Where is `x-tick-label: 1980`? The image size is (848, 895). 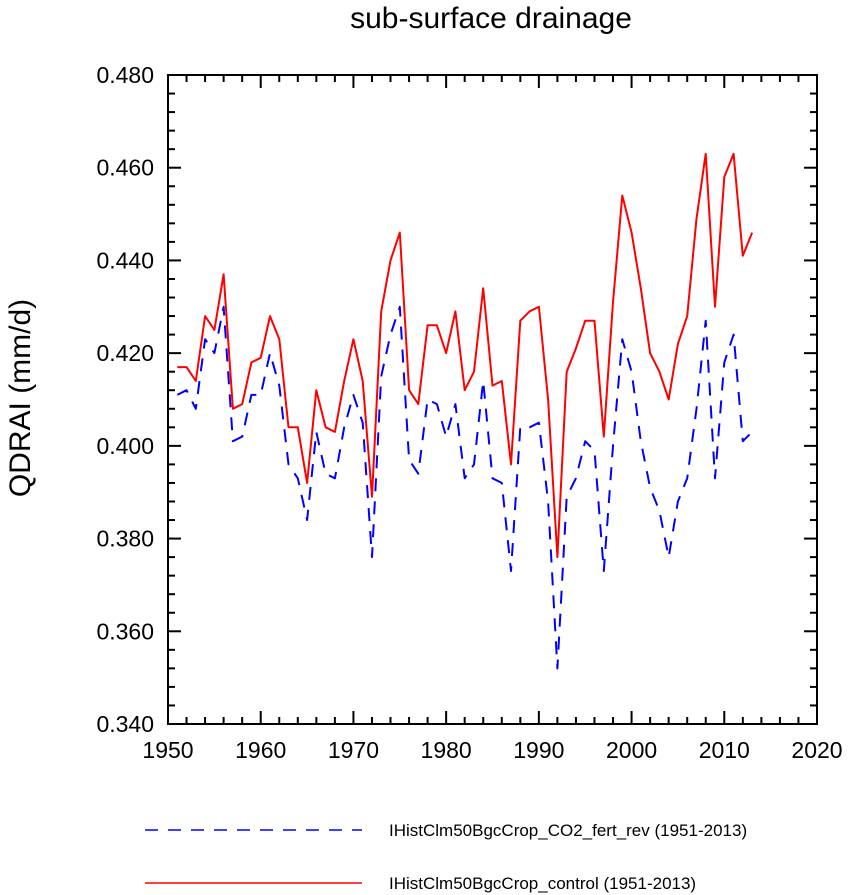 x-tick-label: 1980 is located at coordinates (446, 750).